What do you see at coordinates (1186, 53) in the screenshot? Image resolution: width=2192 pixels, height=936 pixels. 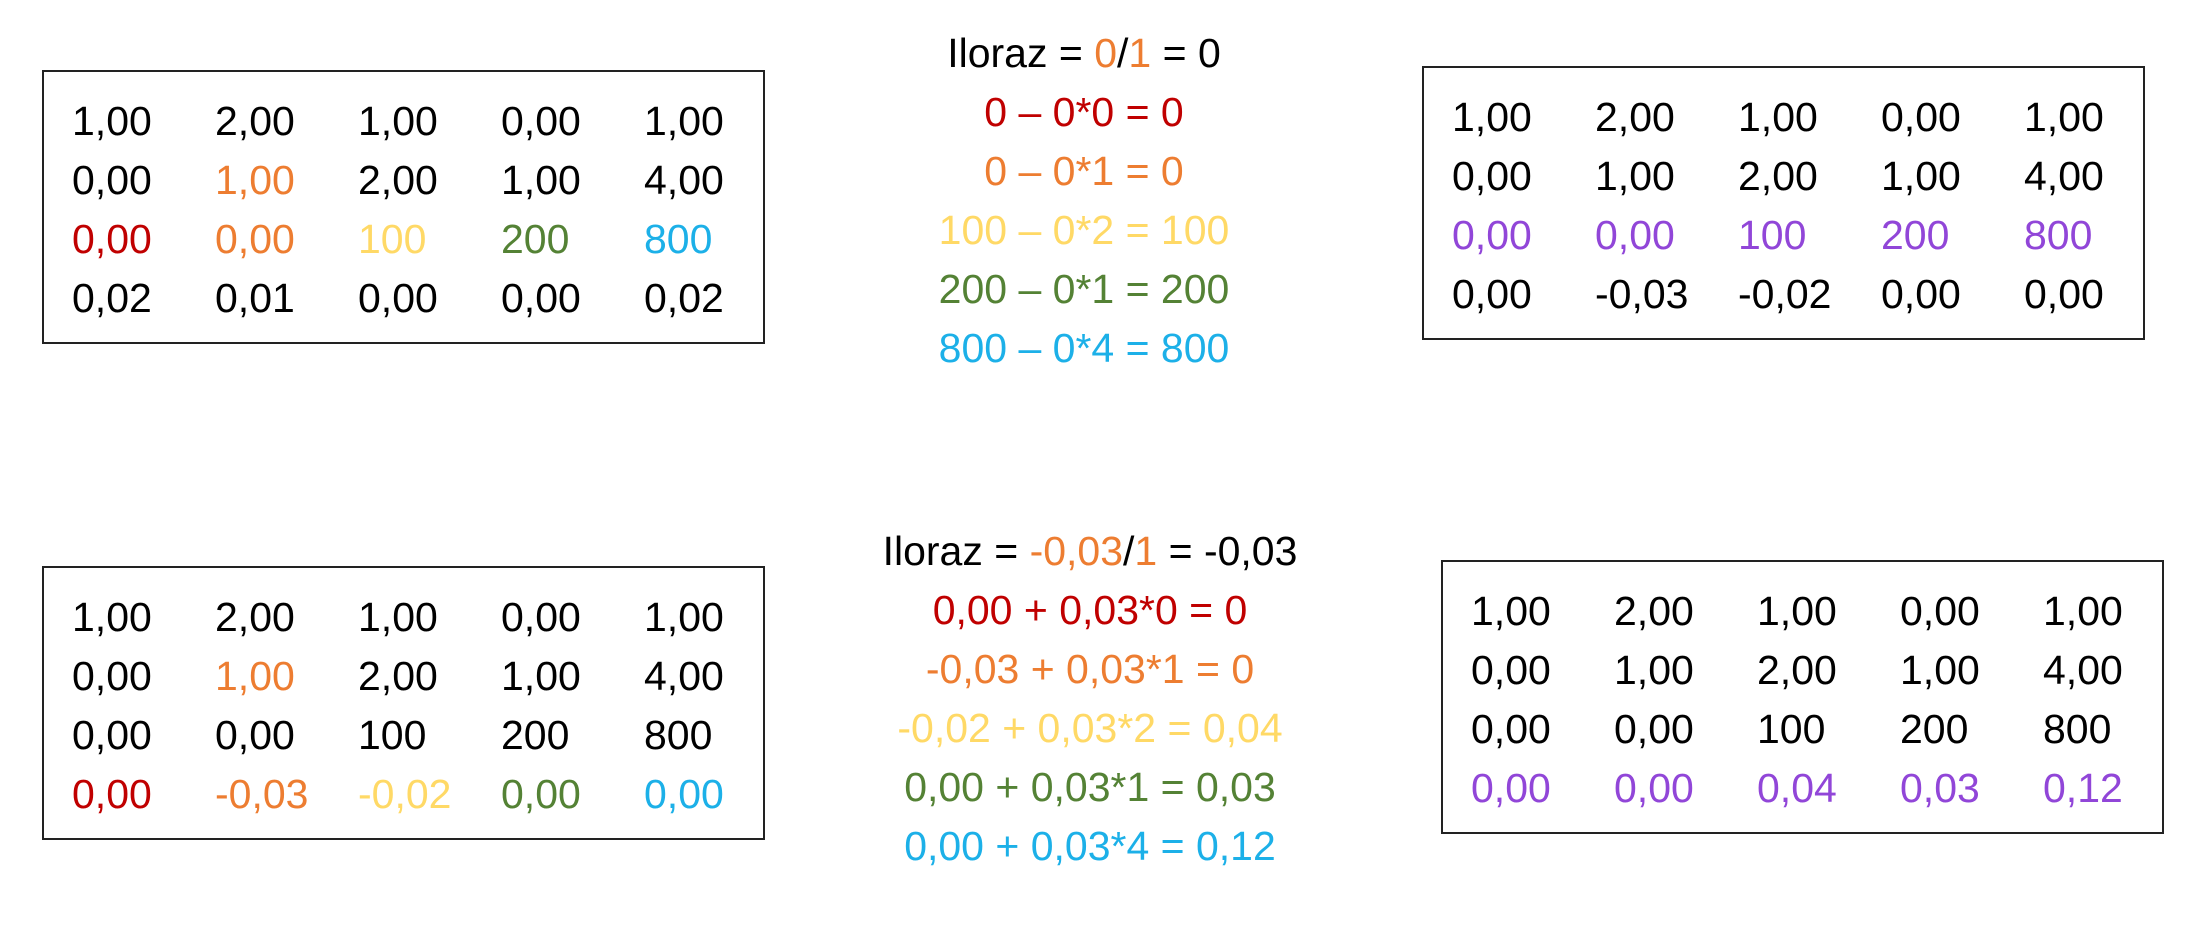 I see `calc-segment: = 0` at bounding box center [1186, 53].